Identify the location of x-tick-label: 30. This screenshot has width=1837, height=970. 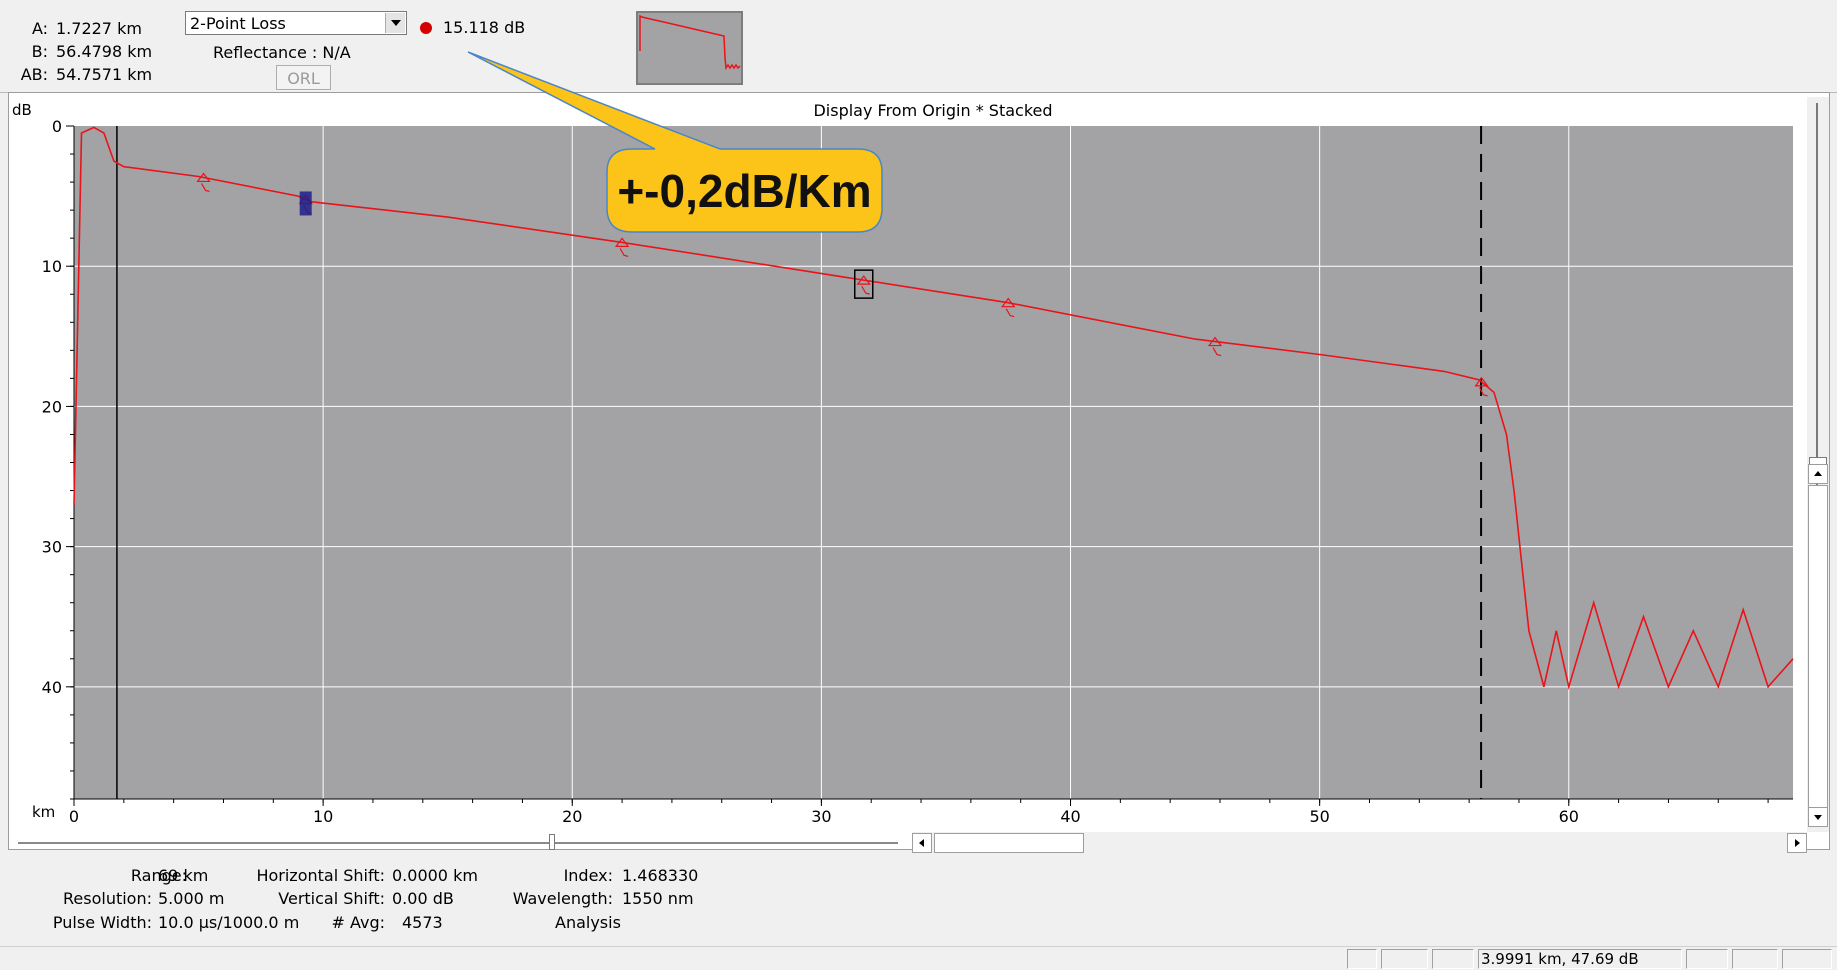
(821, 816).